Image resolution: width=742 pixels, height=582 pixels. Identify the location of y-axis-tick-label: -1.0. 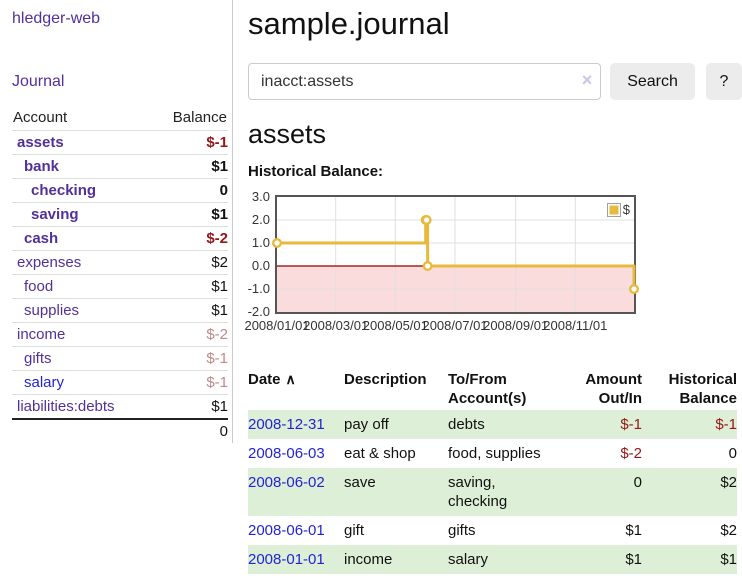
(258, 288).